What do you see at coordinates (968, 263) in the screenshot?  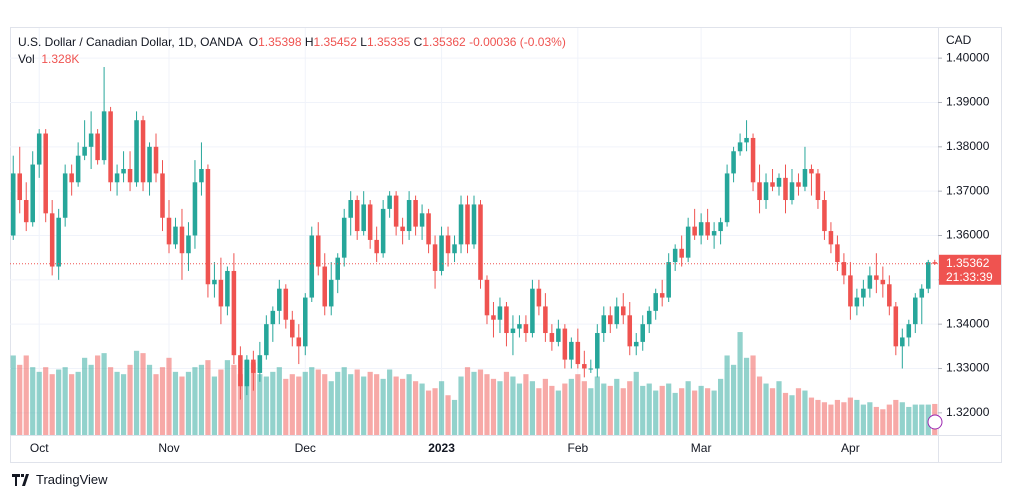 I see `last-price-label: 1.35362` at bounding box center [968, 263].